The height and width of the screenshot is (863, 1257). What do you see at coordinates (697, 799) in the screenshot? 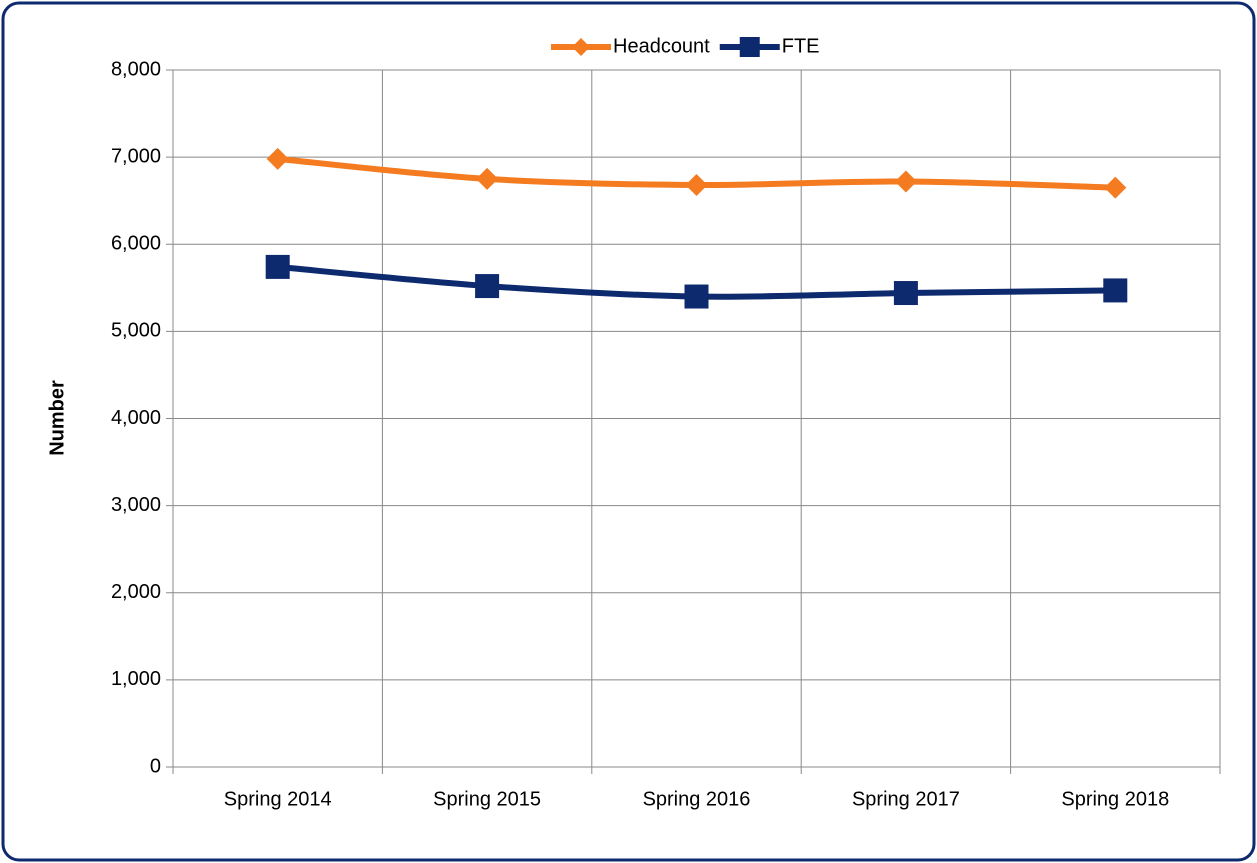
I see `x-tick-label: Spring 2016` at bounding box center [697, 799].